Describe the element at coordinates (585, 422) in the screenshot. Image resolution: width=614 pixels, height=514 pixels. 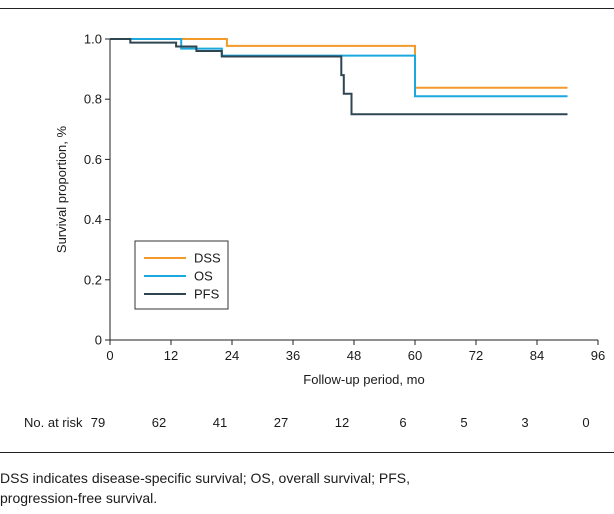
I see `at-risk-count: 0` at that location.